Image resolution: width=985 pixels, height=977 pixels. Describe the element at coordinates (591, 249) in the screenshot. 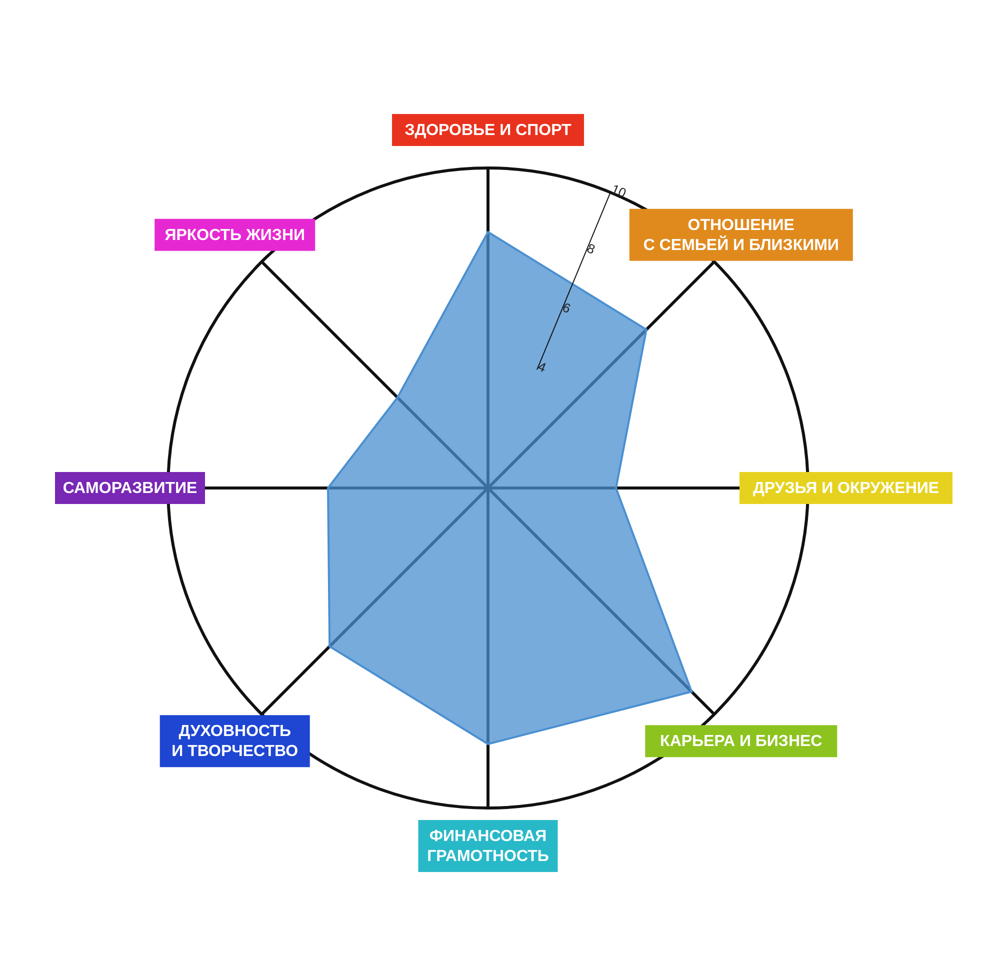

I see `y-tick-label: 8` at that location.